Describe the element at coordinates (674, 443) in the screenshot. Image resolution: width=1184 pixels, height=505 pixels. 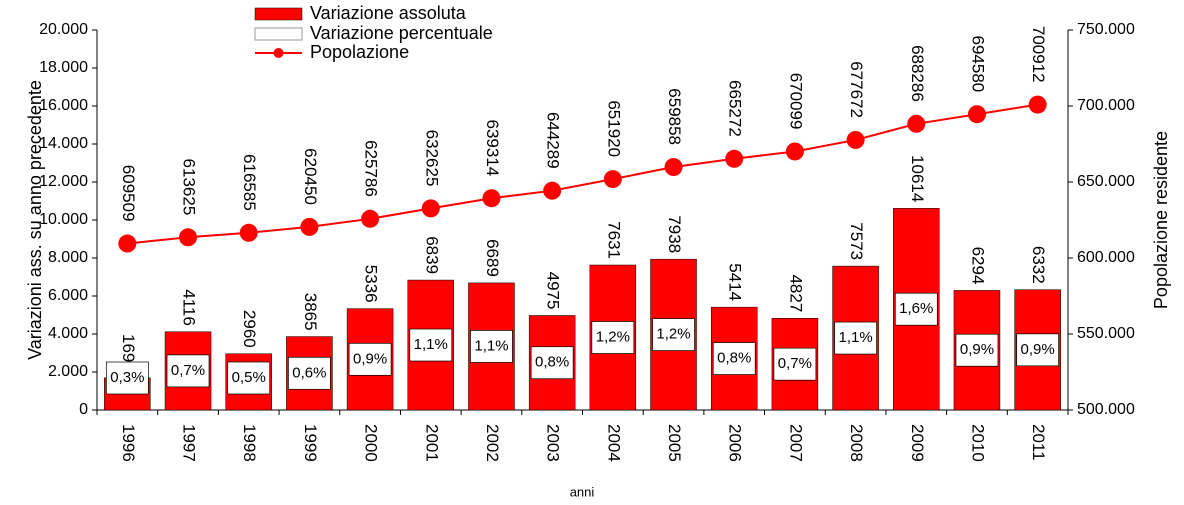
I see `x-tick-label: 2005` at that location.